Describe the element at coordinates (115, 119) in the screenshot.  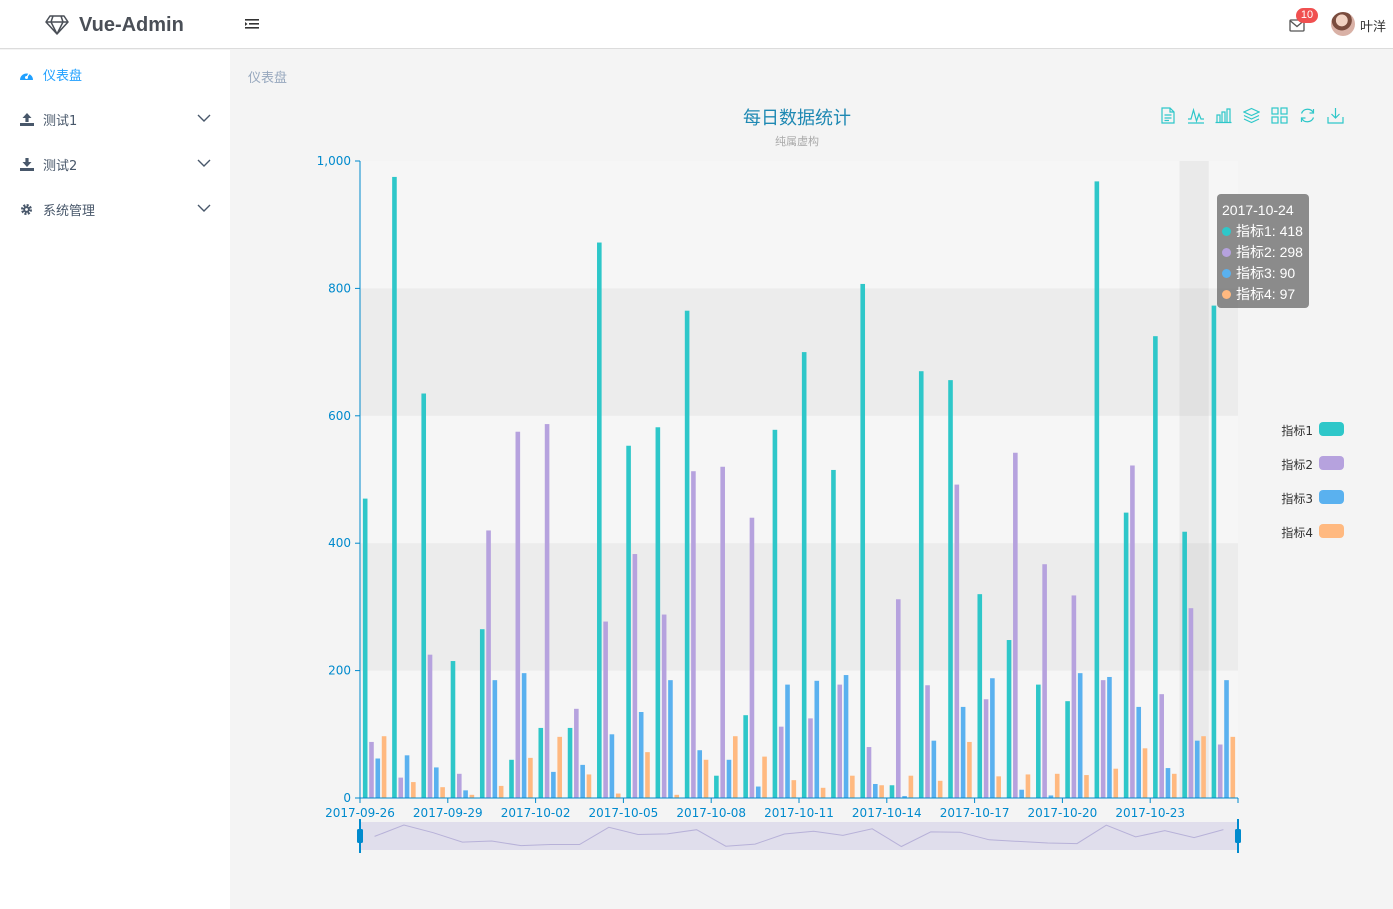
I see `sidebar-item-test1: 测试1` at that location.